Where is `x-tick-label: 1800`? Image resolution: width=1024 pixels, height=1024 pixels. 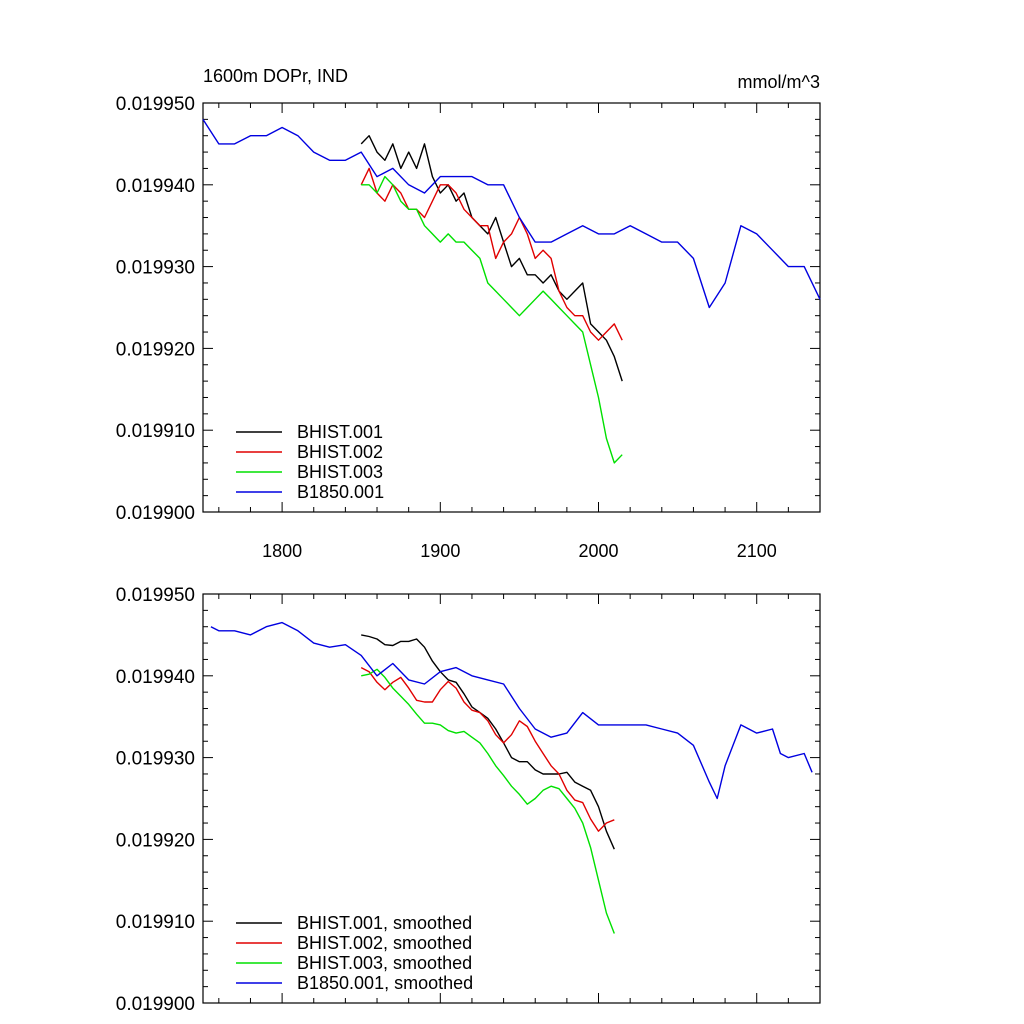
x-tick-label: 1800 is located at coordinates (282, 551).